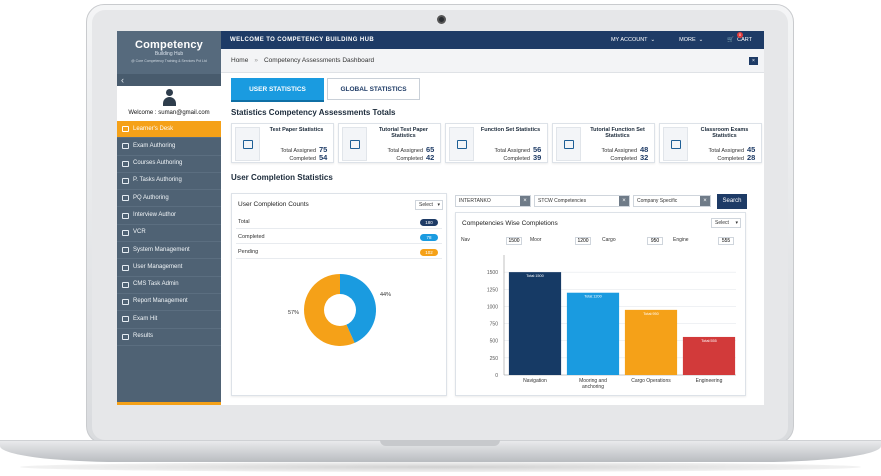  Describe the element at coordinates (644, 149) in the screenshot. I see `assigned-value: 48` at that location.